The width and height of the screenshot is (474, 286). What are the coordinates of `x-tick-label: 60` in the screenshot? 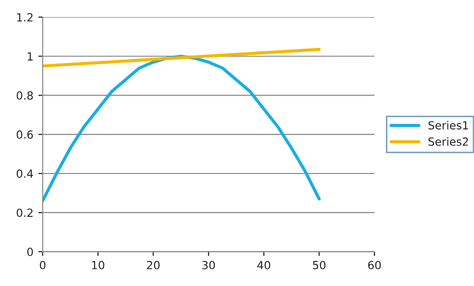 It's located at (374, 265).